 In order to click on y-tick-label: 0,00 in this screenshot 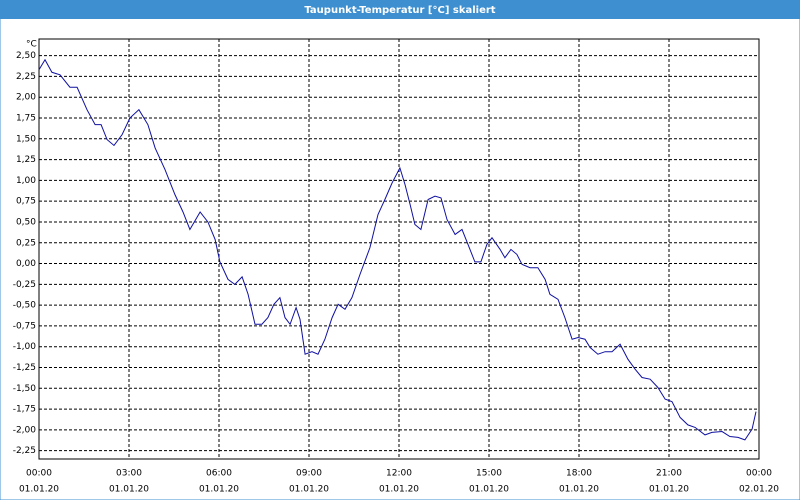, I will do `click(26, 264)`.